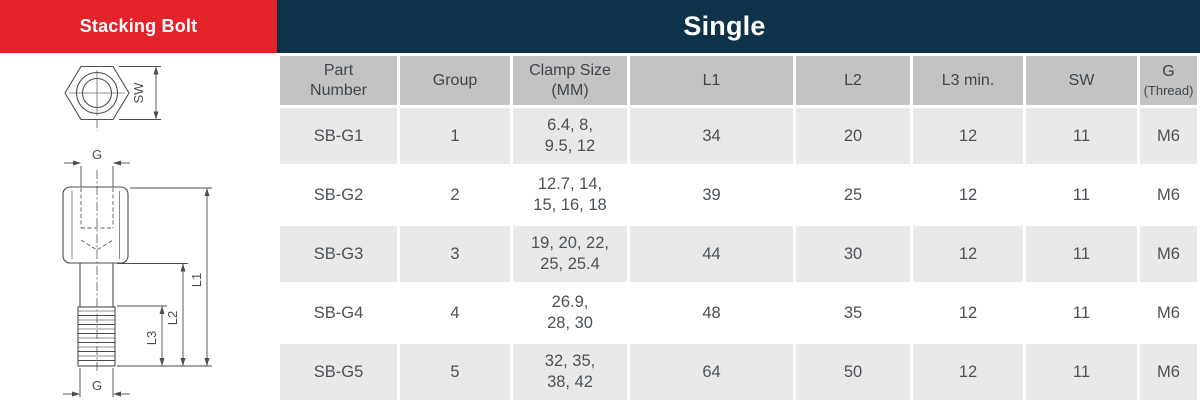 Image resolution: width=1200 pixels, height=403 pixels. I want to click on cell-l2: 30, so click(853, 254).